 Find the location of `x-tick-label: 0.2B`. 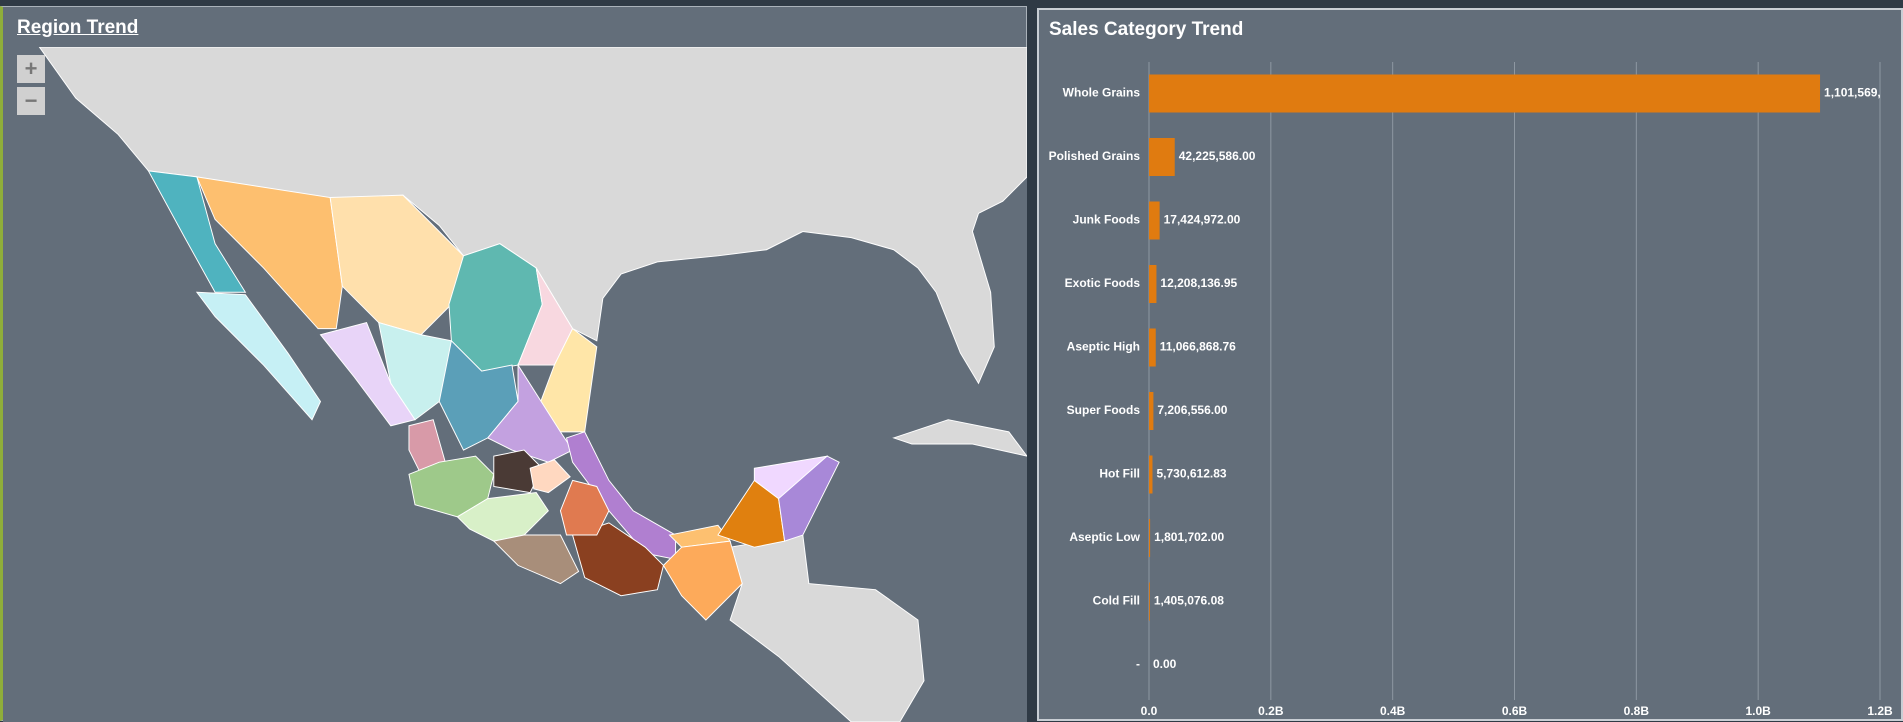

x-tick-label: 0.2B is located at coordinates (1271, 711).